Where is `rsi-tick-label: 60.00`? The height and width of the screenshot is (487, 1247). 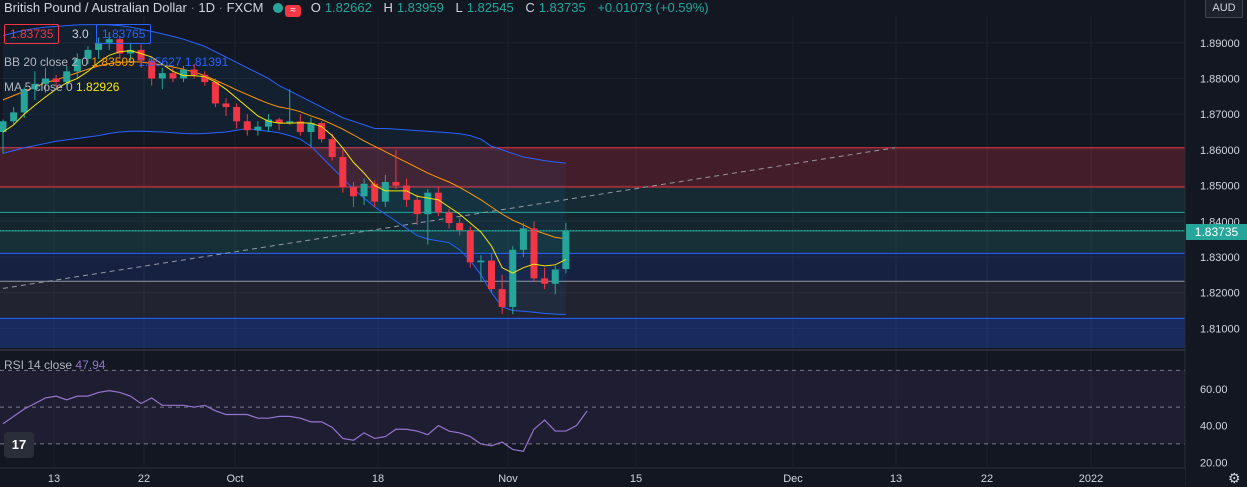
rsi-tick-label: 60.00 is located at coordinates (1214, 390).